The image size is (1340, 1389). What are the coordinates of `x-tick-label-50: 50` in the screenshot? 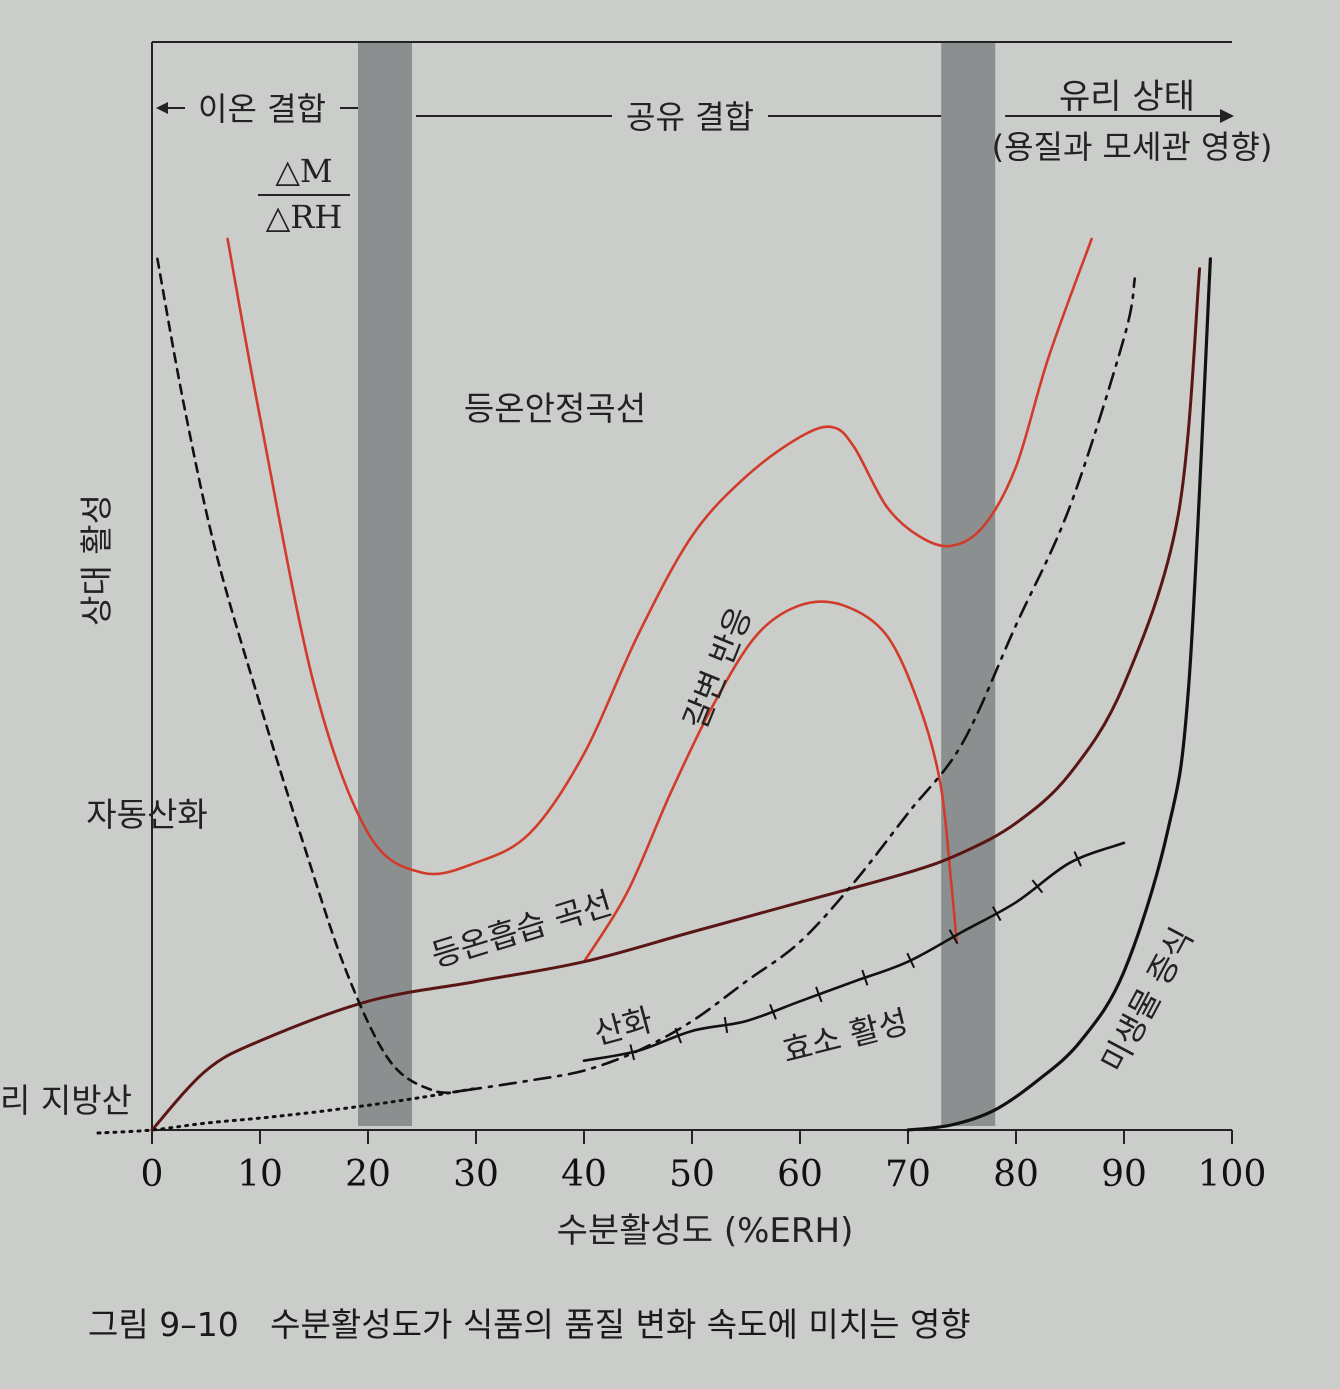 It's located at (692, 1174).